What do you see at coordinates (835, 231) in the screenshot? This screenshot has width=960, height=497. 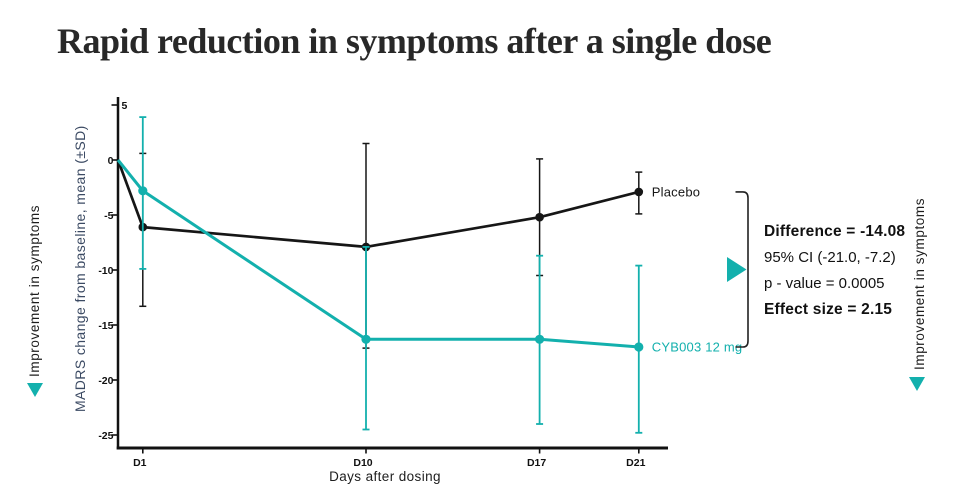 I see `stat-difference: Difference = -14.08` at bounding box center [835, 231].